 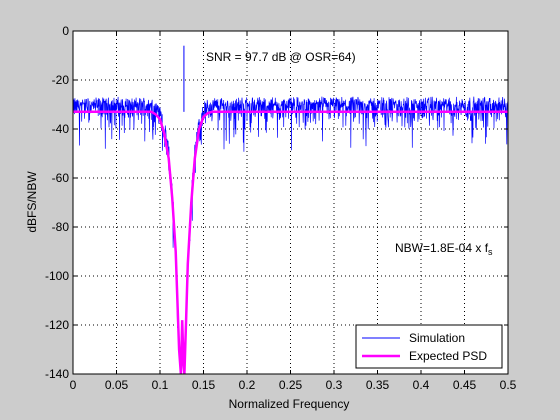 What do you see at coordinates (508, 385) in the screenshot?
I see `x-tick-label: 0.5` at bounding box center [508, 385].